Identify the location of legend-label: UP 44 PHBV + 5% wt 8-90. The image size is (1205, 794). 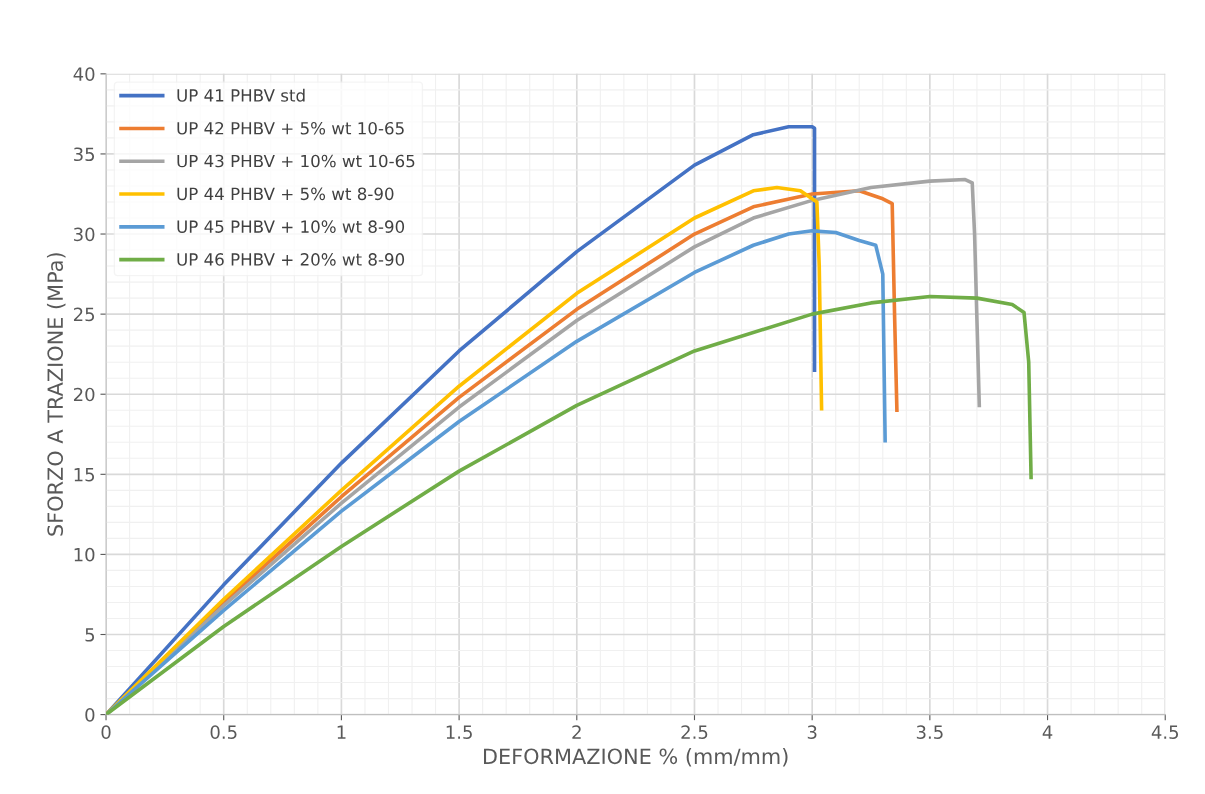
(285, 194).